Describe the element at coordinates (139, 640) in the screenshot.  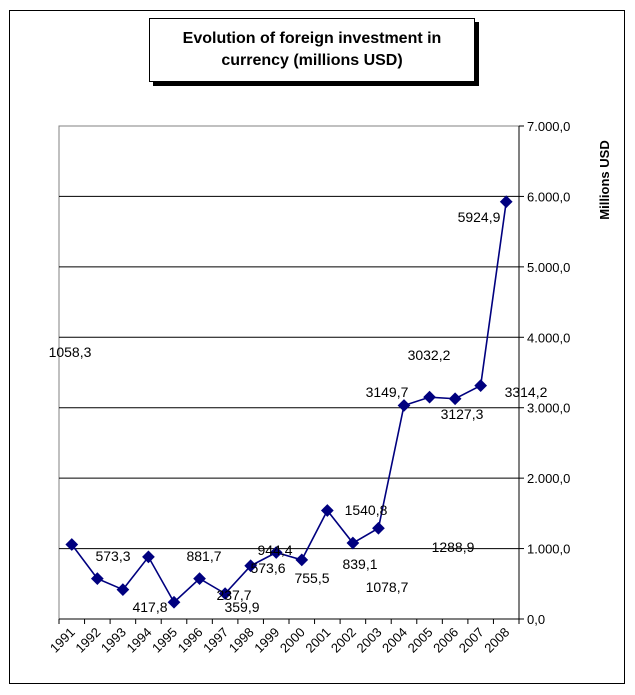
I see `x-tick-label: 1994` at that location.